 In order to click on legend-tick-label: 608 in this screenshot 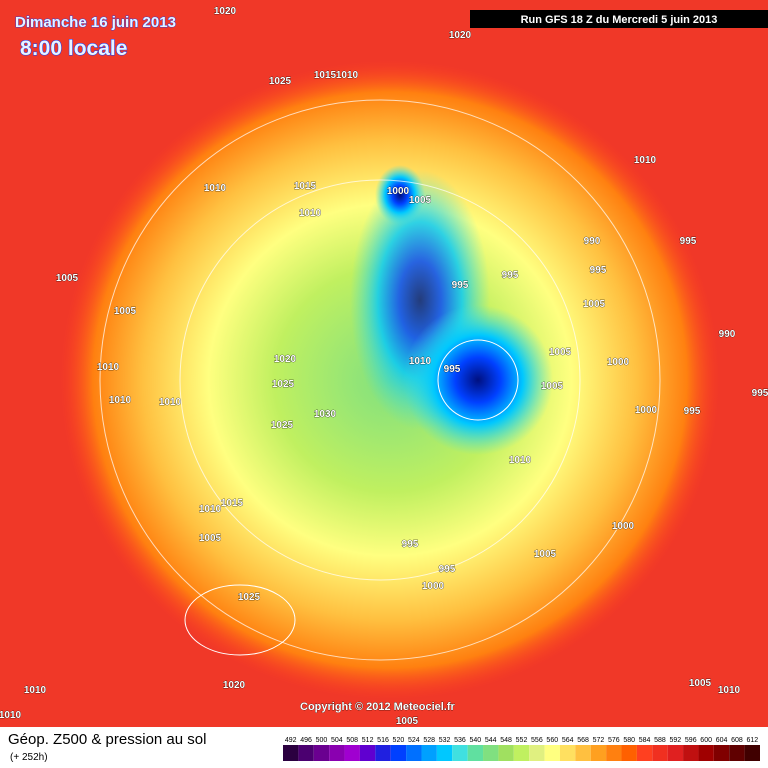, I will do `click(737, 740)`.